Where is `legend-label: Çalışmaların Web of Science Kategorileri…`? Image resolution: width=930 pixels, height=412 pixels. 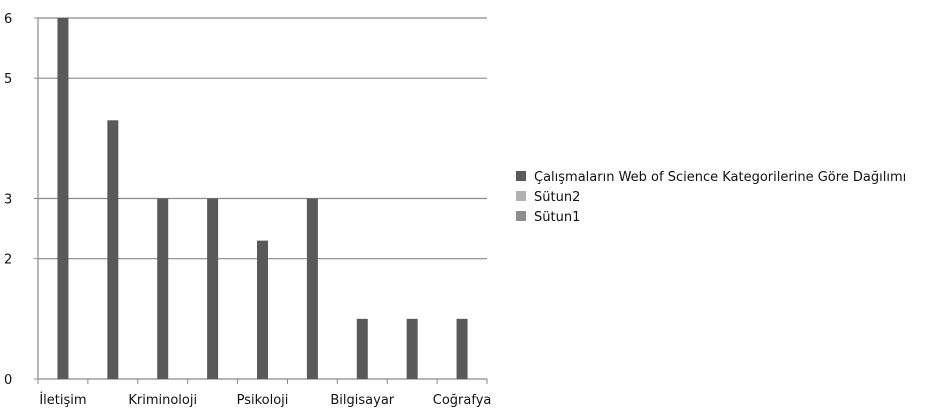
legend-label: Çalışmaların Web of Science Kategorileri… is located at coordinates (720, 177).